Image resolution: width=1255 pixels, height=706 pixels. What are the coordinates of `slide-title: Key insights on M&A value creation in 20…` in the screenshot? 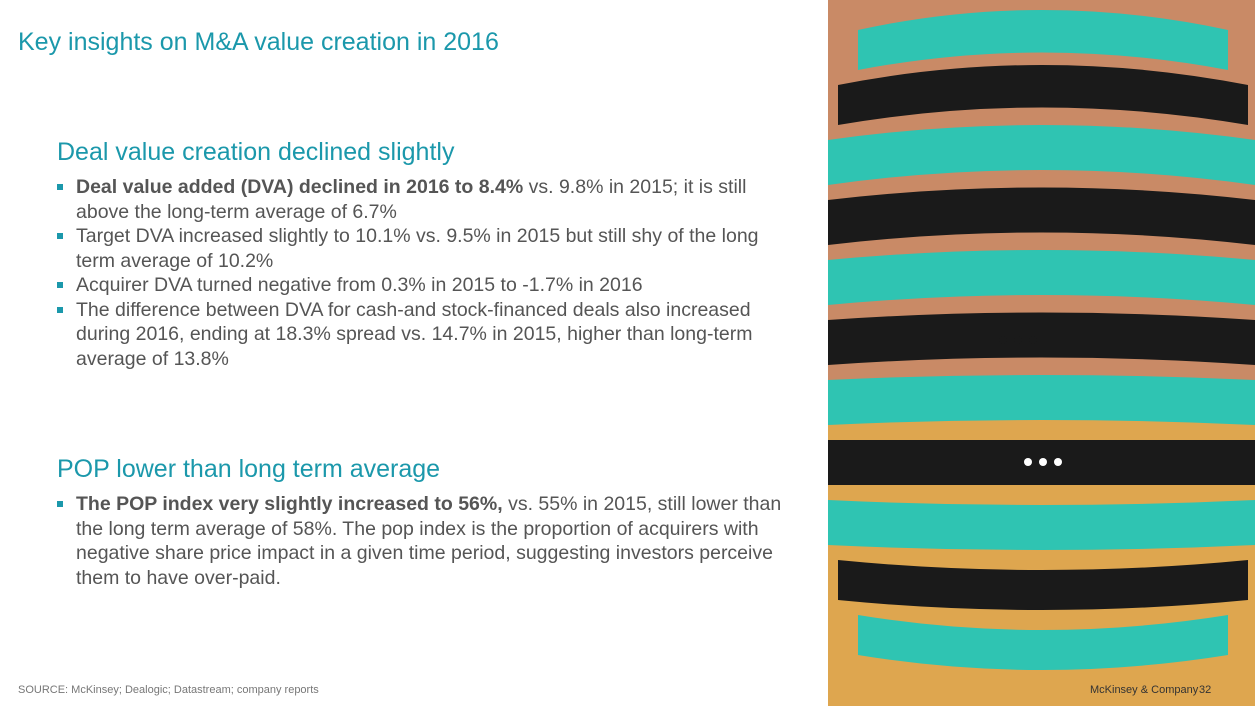 It's located at (258, 42).